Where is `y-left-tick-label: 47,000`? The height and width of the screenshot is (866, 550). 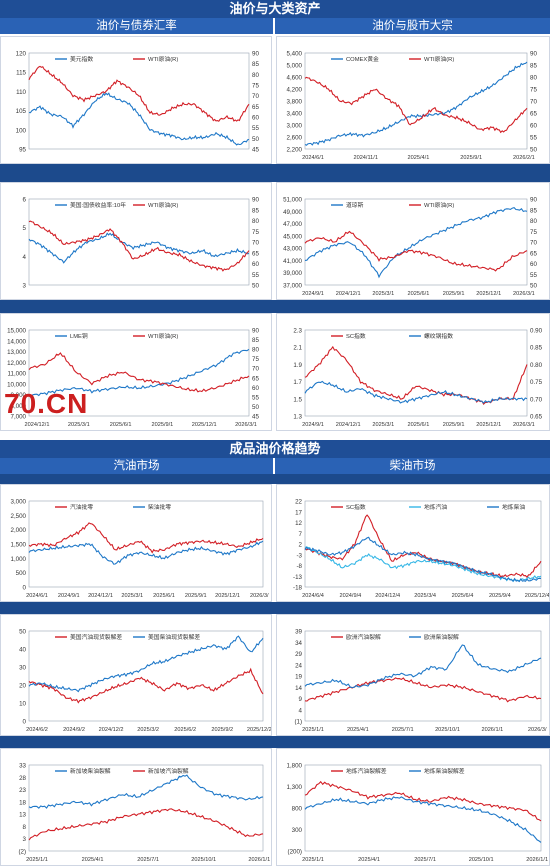 y-left-tick-label: 47,000 is located at coordinates (292, 224).